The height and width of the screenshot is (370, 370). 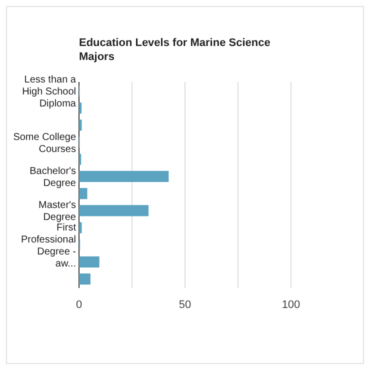 What do you see at coordinates (291, 305) in the screenshot?
I see `x-tick-label: 100` at bounding box center [291, 305].